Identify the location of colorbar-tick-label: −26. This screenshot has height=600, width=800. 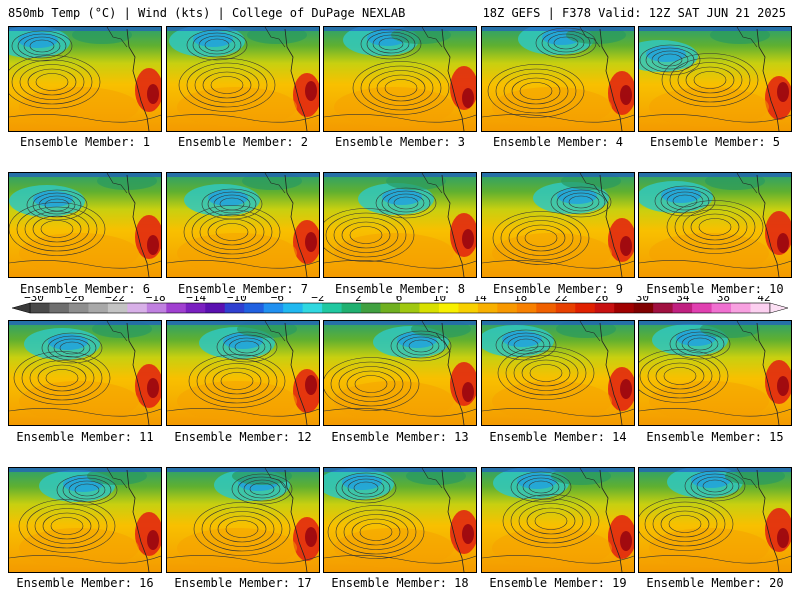
(75, 300).